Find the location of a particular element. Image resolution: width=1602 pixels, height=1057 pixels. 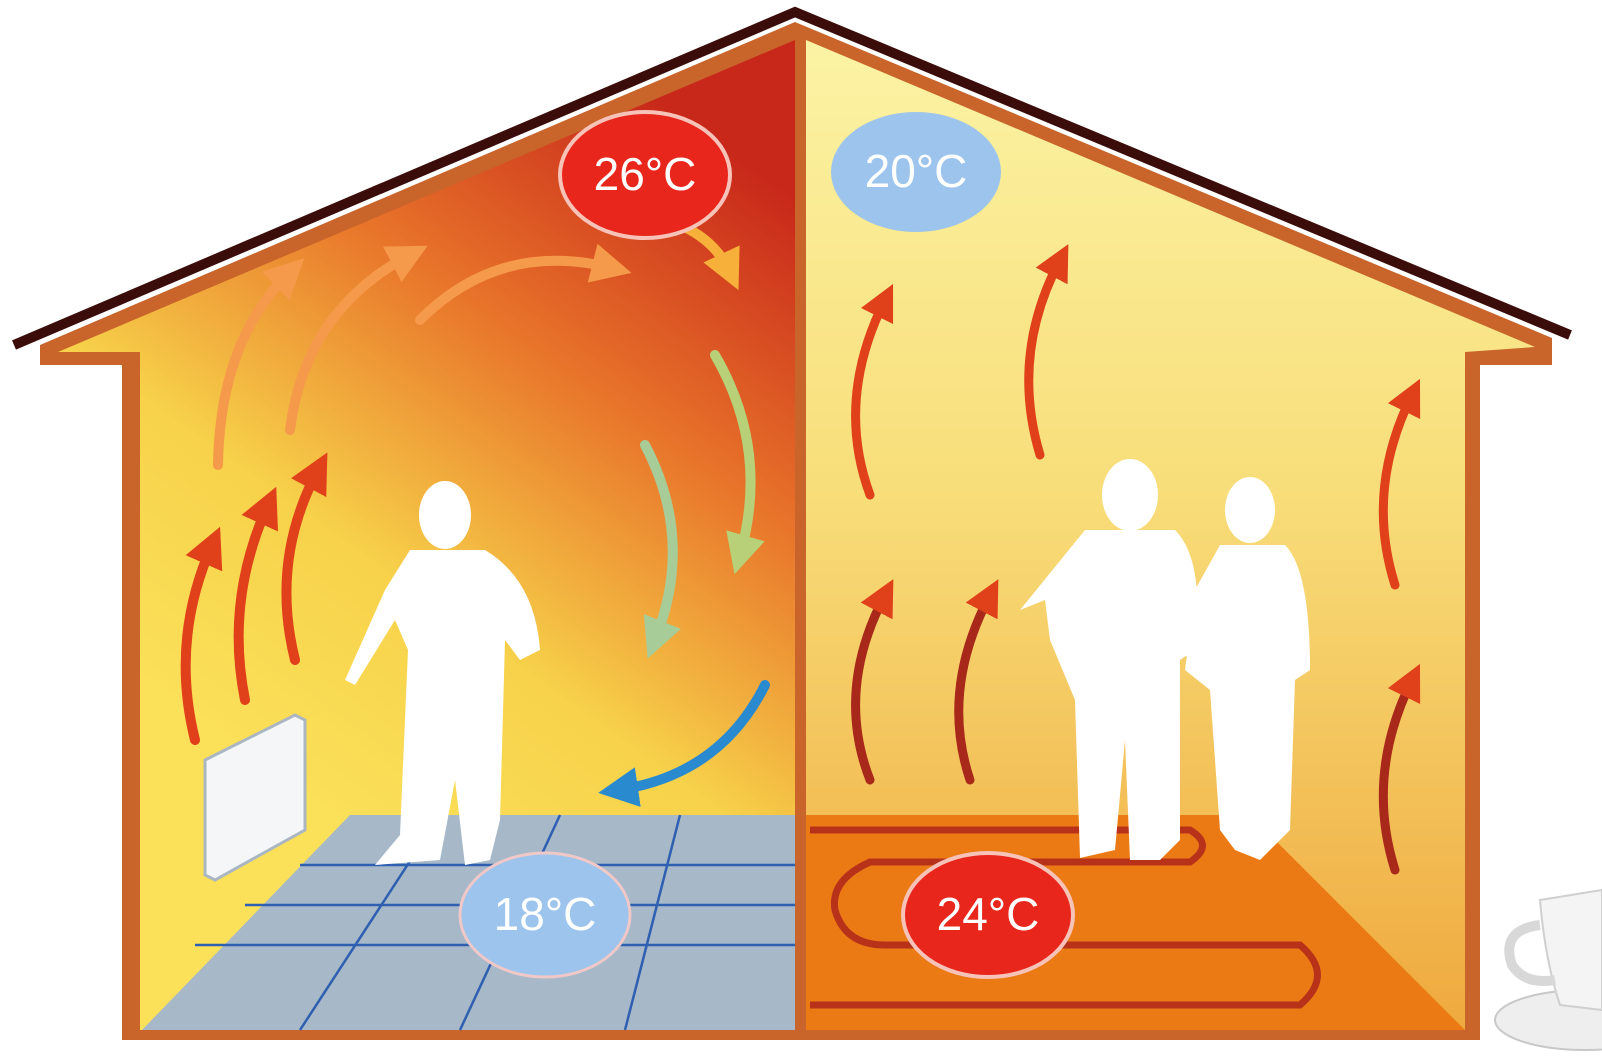

radiator is located at coordinates (255, 797).